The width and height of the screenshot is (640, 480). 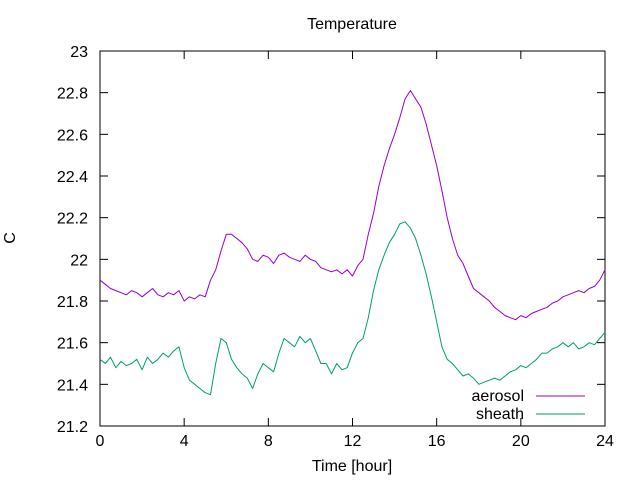 I want to click on x-tick-label: 20, so click(x=521, y=441).